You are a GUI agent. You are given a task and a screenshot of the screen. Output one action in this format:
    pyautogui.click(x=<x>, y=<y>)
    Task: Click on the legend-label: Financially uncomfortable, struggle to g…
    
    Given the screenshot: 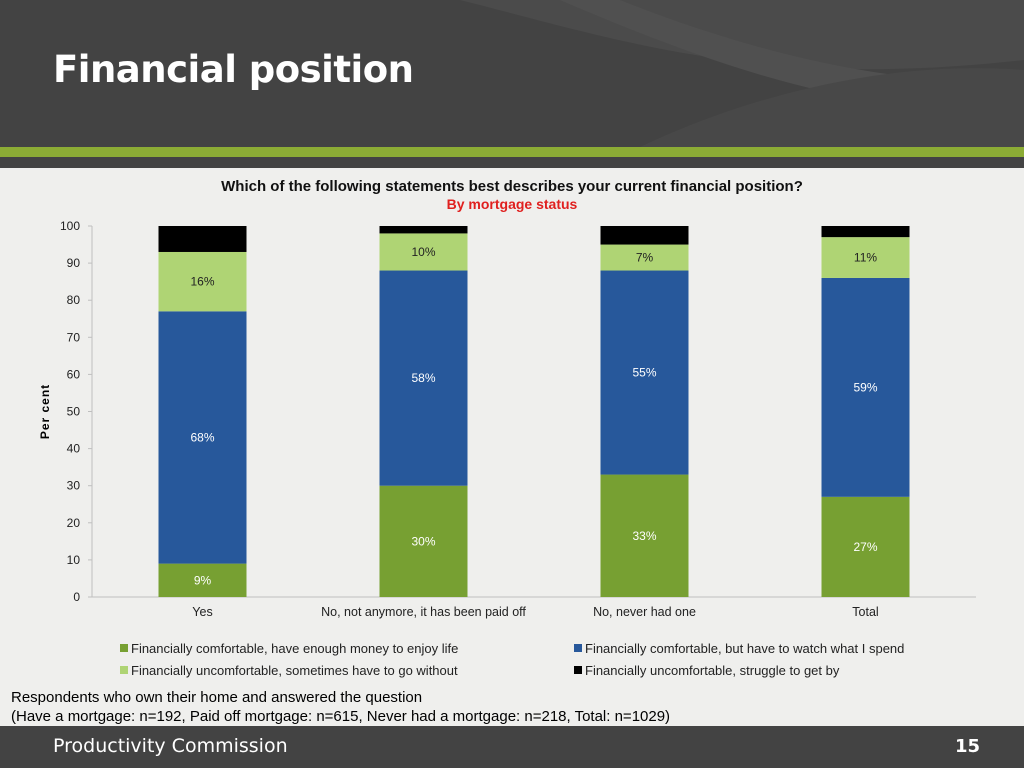 What is the action you would take?
    pyautogui.click(x=712, y=670)
    